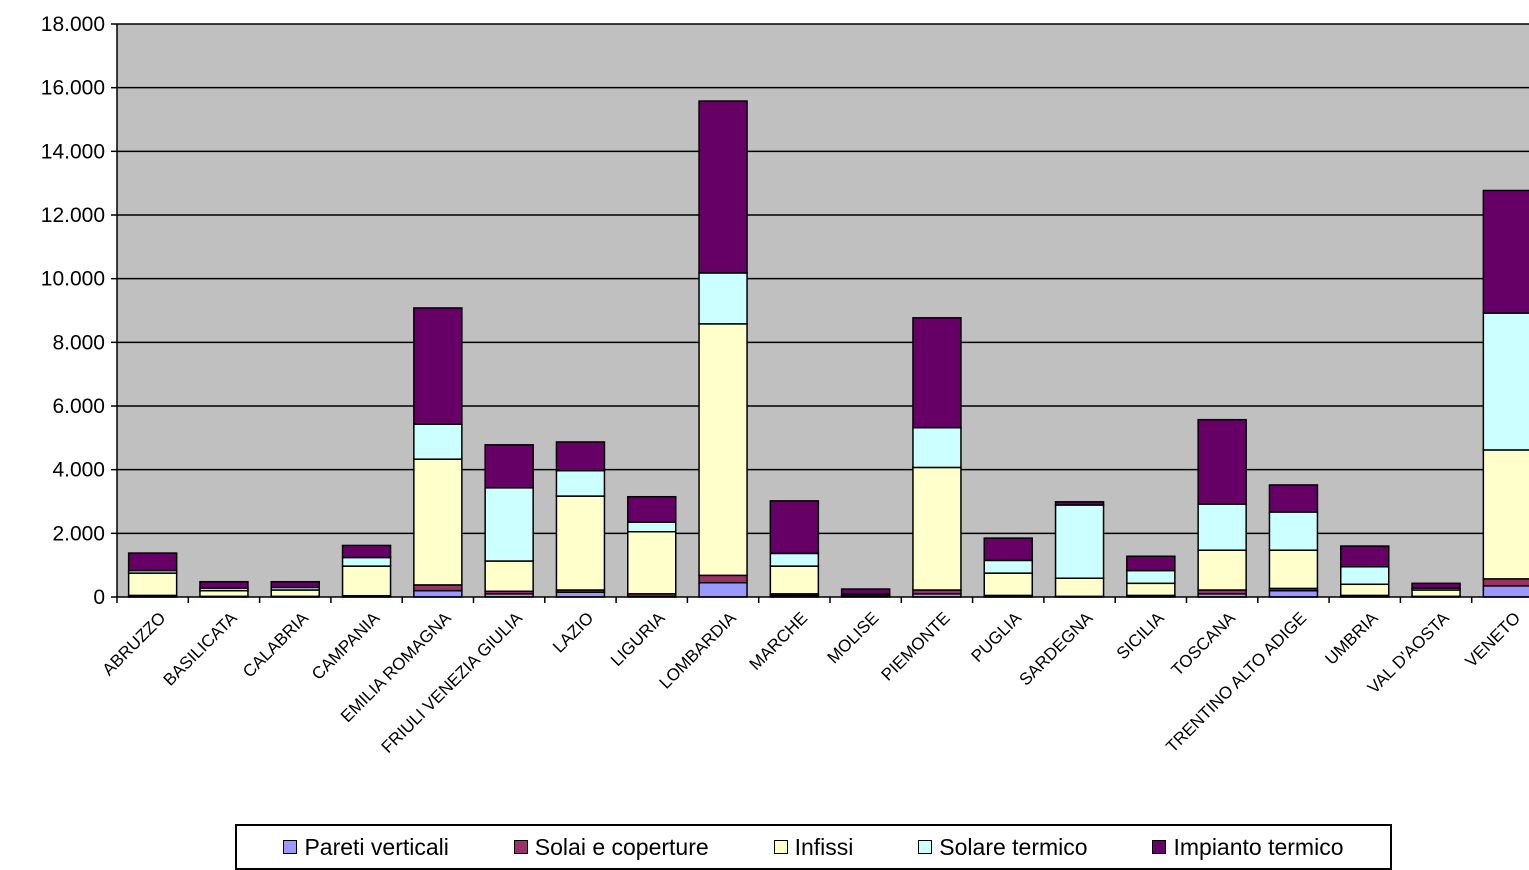  Describe the element at coordinates (1258, 846) in the screenshot. I see `legend-label: Impianto termico` at that location.